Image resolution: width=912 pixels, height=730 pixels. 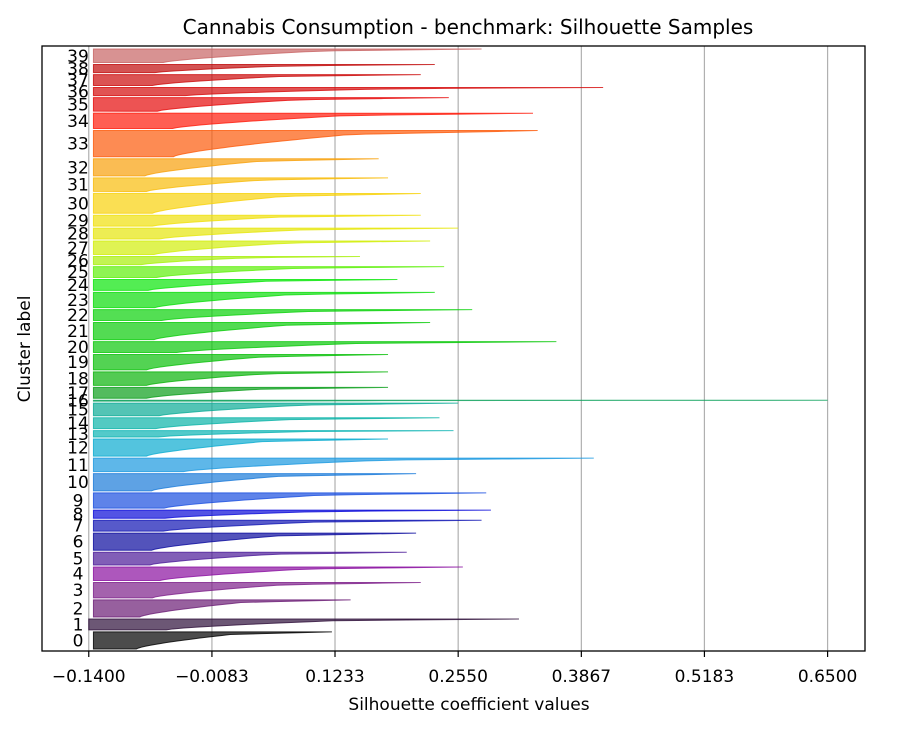 I want to click on x-axis-label: Silhouette coefficient values, so click(x=468, y=705).